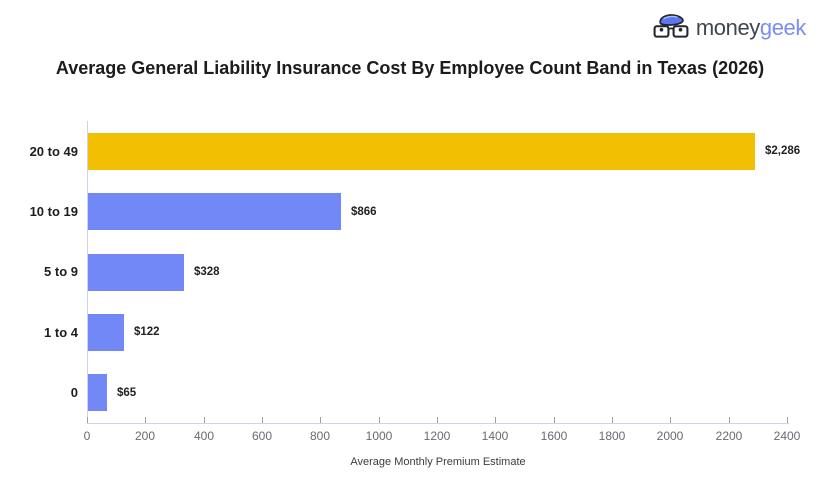 The height and width of the screenshot is (500, 820). I want to click on x-axis-line, so click(438, 423).